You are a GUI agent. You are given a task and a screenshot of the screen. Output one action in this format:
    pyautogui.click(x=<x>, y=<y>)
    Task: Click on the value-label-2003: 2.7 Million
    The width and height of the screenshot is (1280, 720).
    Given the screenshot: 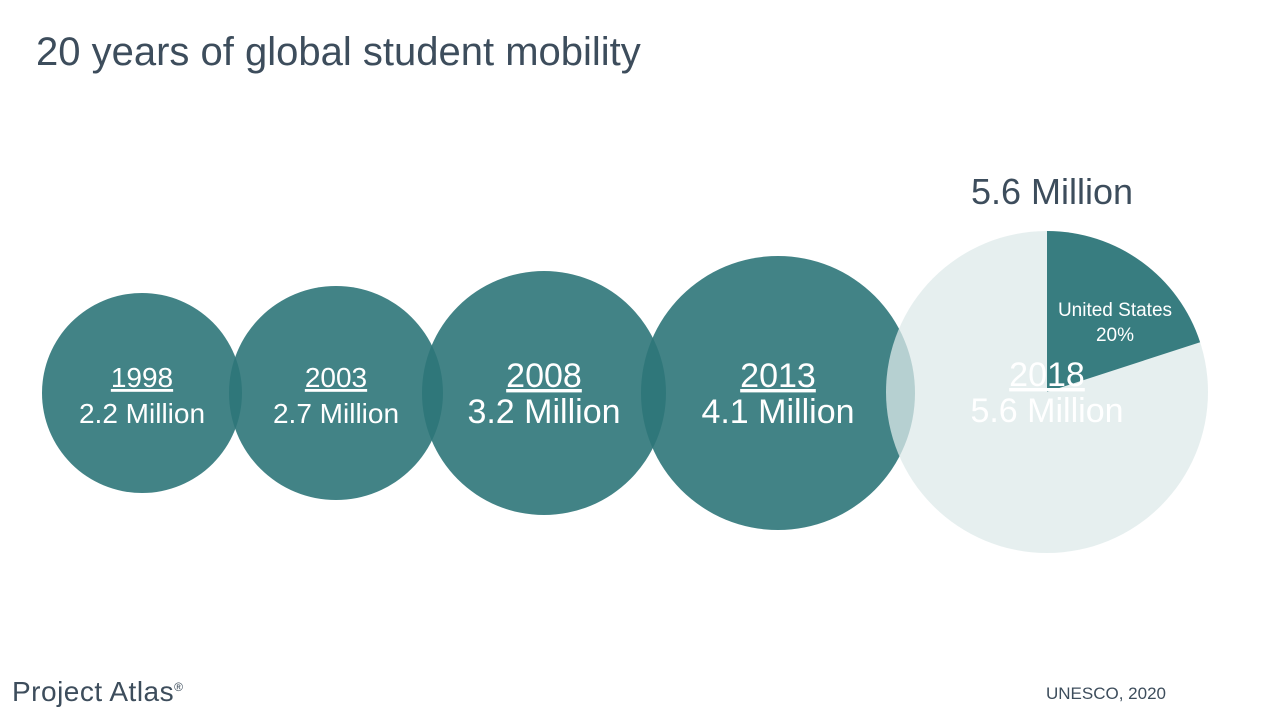 What is the action you would take?
    pyautogui.click(x=336, y=413)
    